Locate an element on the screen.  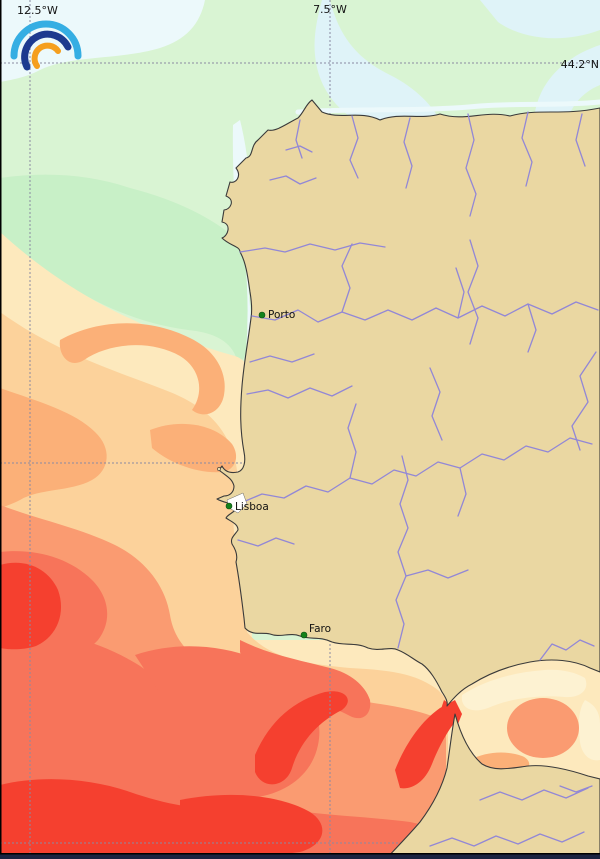
city-marker-faro: Faro is located at coordinates (315, 631).